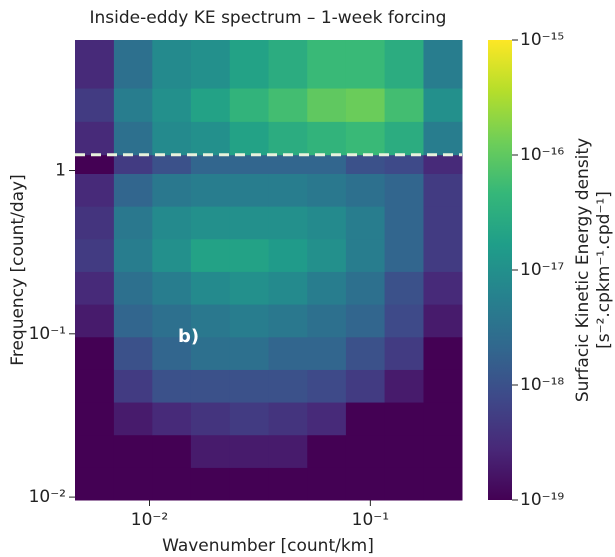  What do you see at coordinates (500, 270) in the screenshot?
I see `colorbar` at bounding box center [500, 270].